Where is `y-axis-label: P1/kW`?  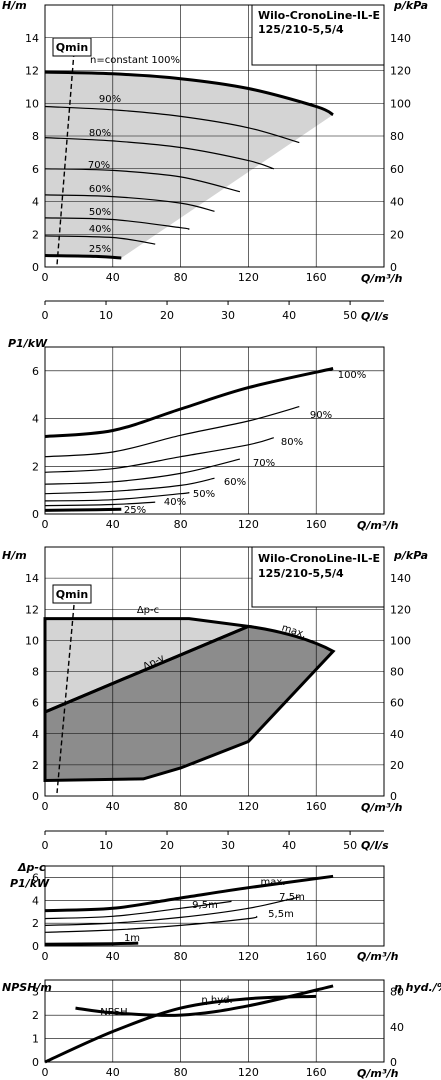
y-axis-label: P1/kW is located at coordinates (28, 343).